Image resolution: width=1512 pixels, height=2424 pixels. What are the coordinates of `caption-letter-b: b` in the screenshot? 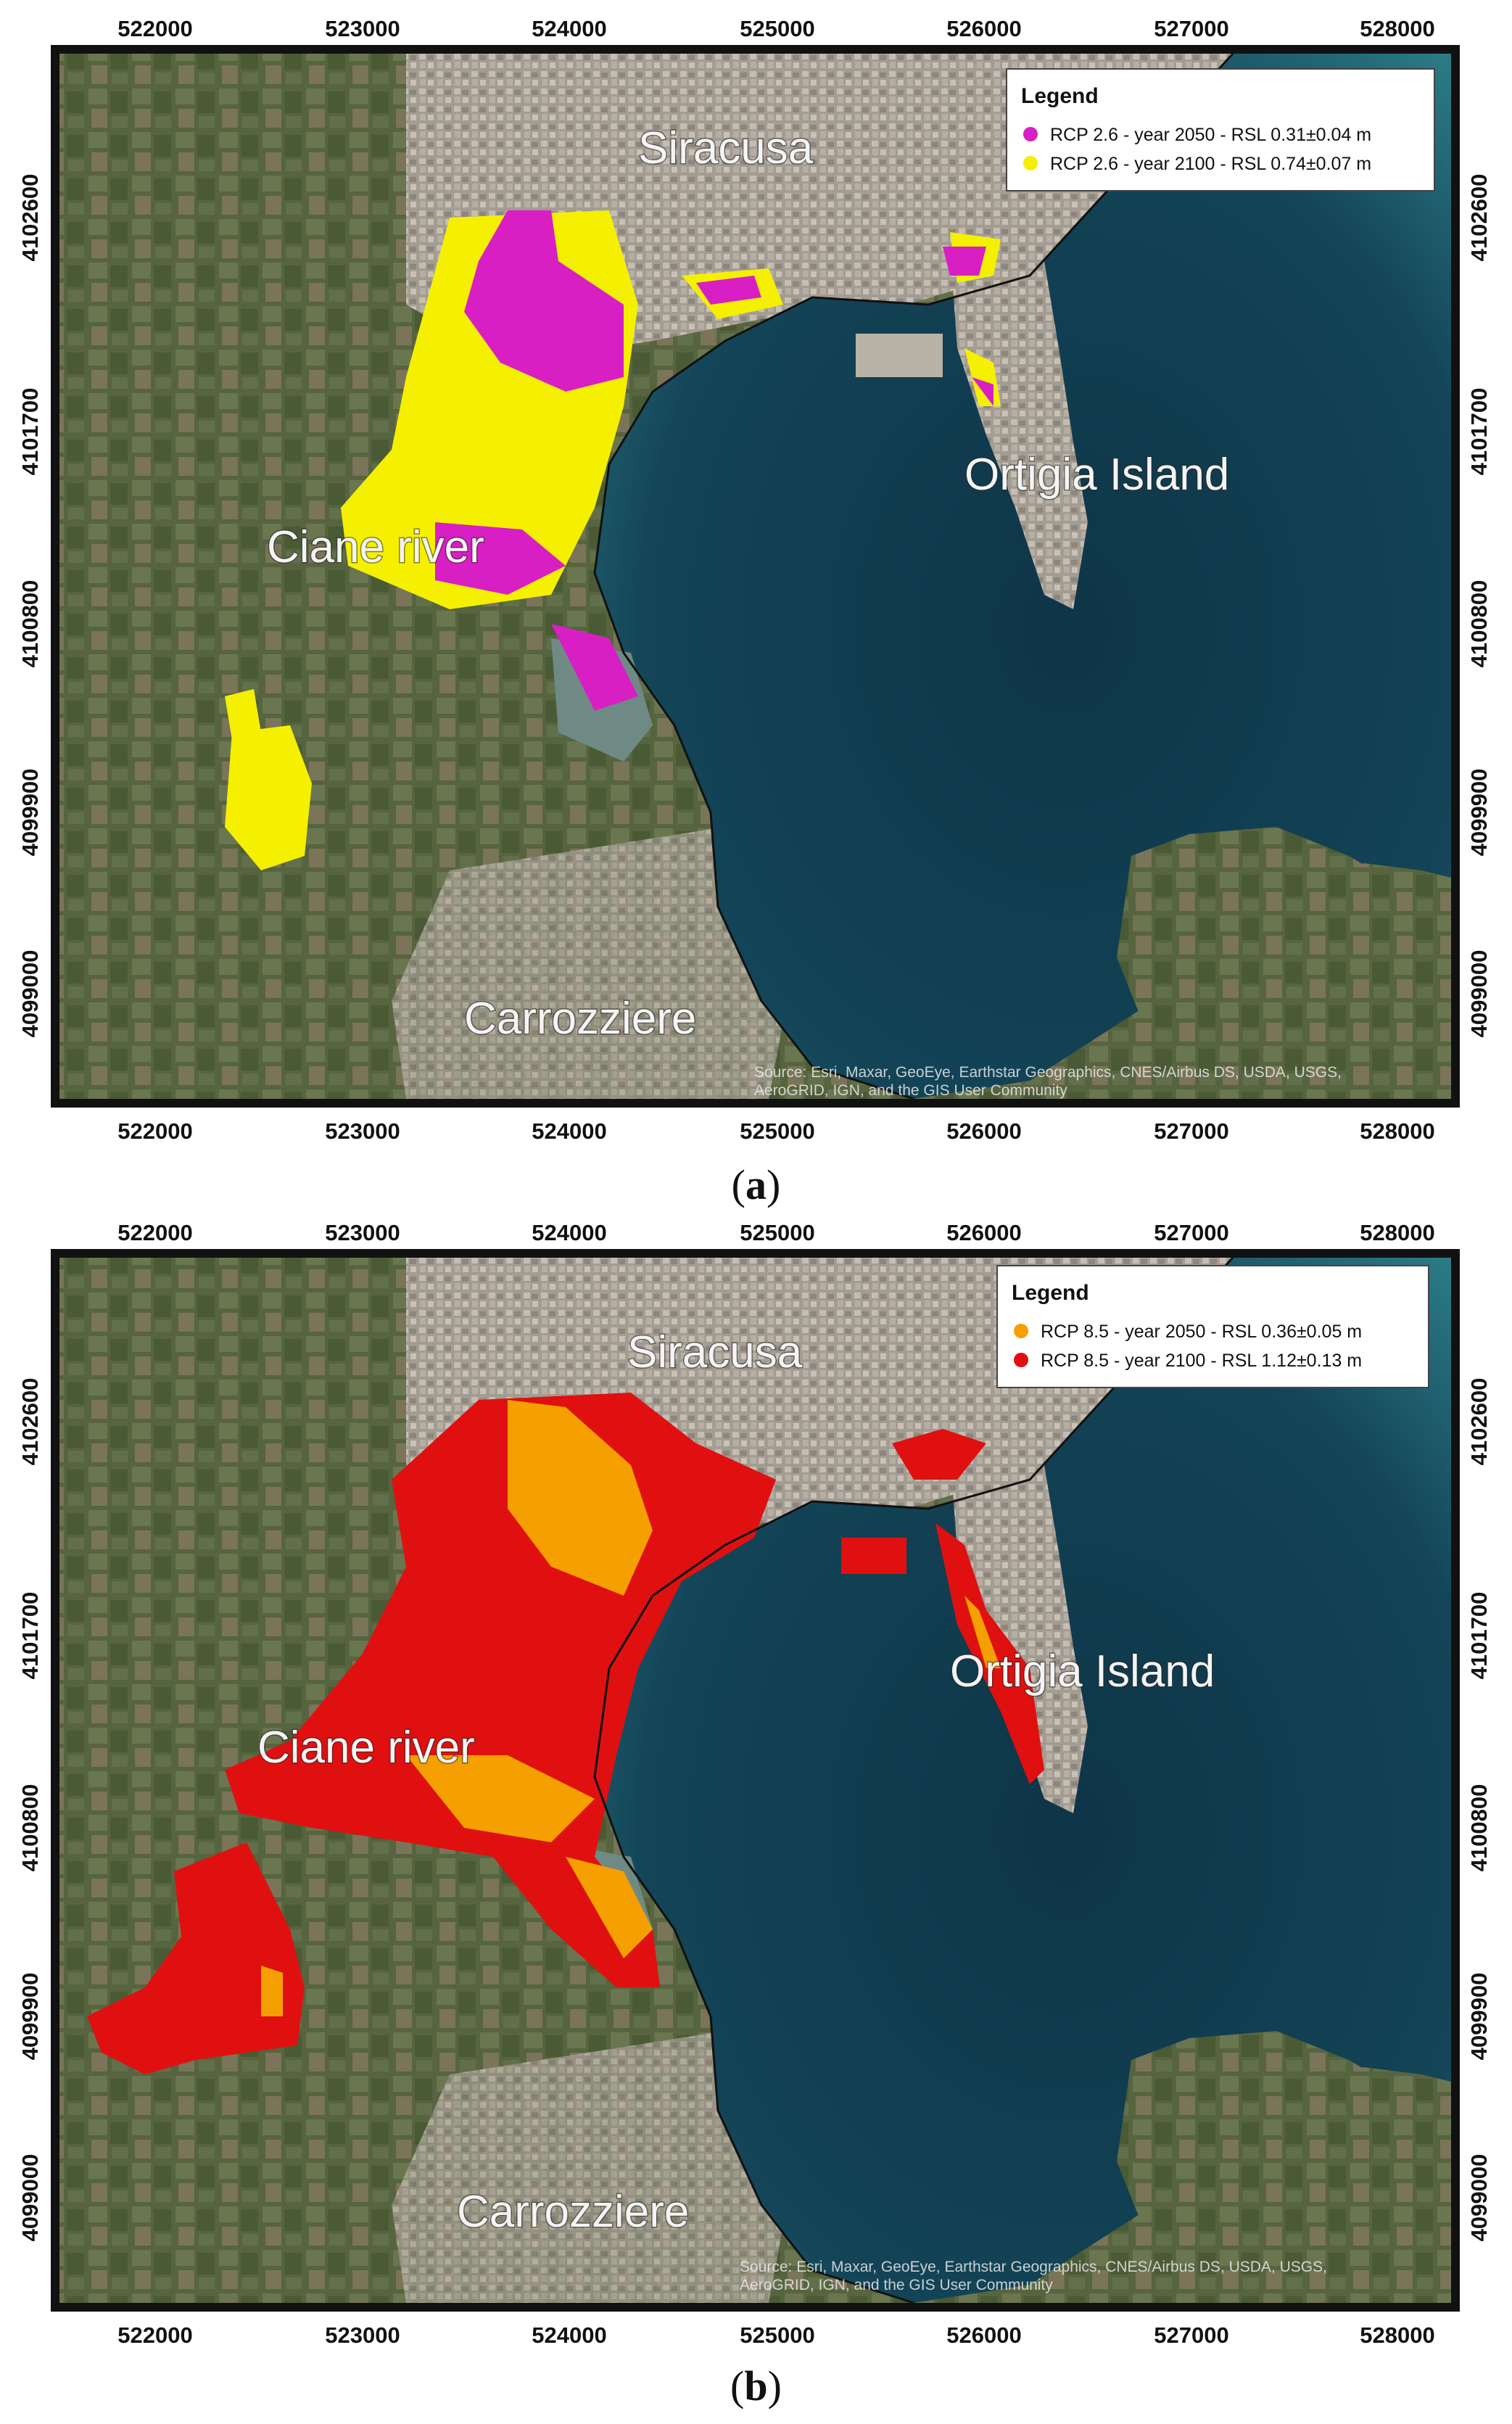 It's located at (756, 2385).